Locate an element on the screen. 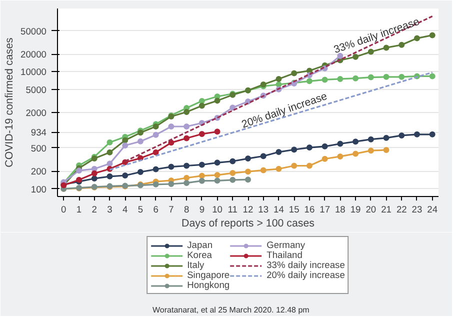  x-tick-label: 14 is located at coordinates (279, 209).